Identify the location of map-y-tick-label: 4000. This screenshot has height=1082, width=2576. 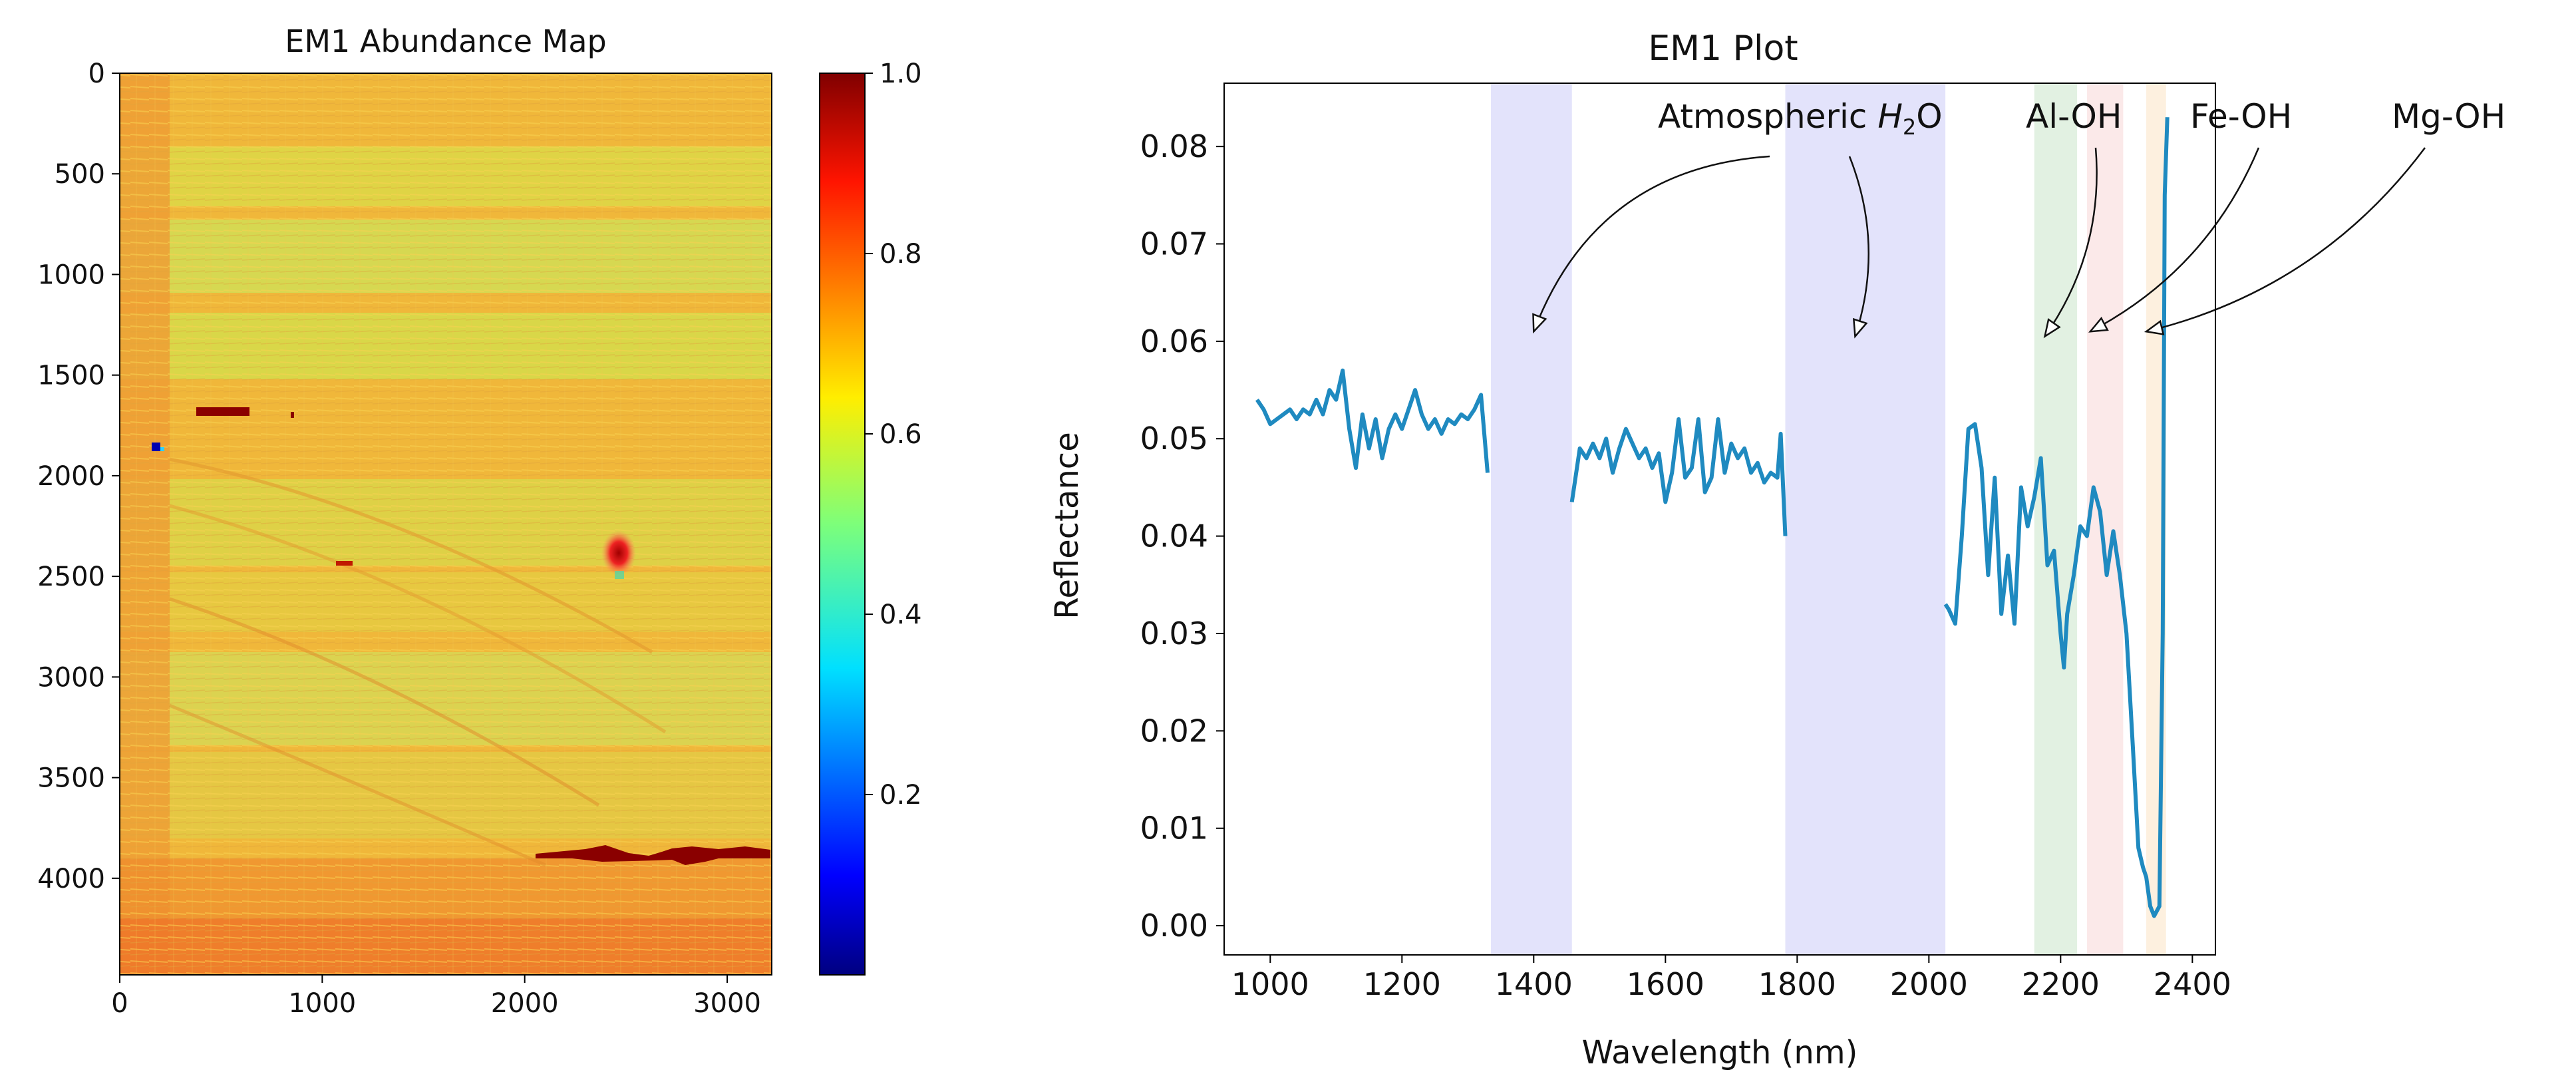
(71, 879).